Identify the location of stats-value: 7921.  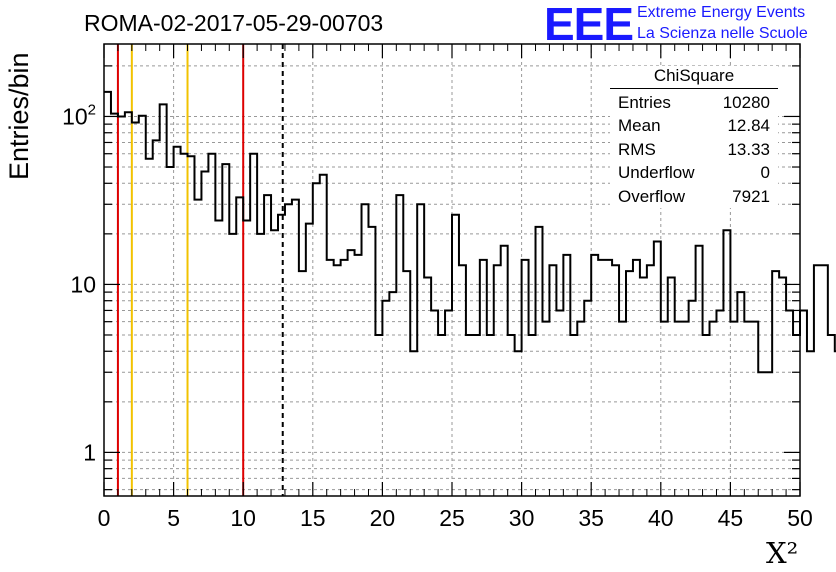
(751, 196).